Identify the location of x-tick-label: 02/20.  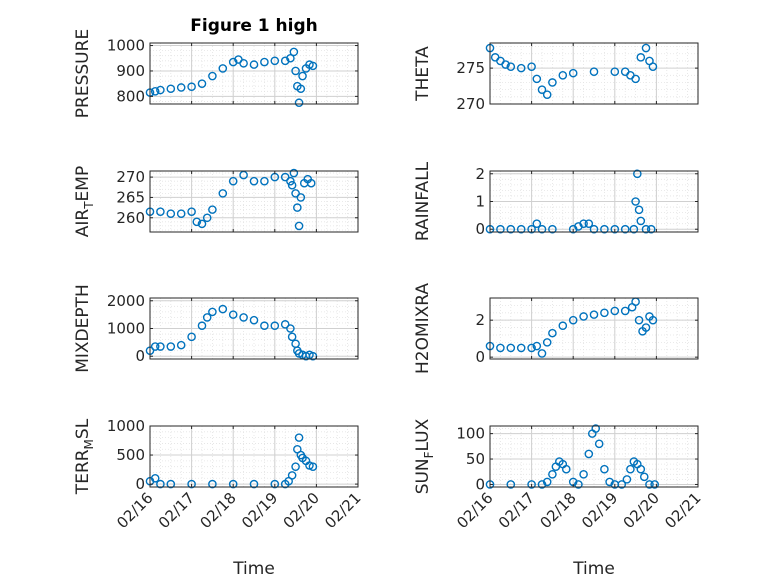
(301, 510).